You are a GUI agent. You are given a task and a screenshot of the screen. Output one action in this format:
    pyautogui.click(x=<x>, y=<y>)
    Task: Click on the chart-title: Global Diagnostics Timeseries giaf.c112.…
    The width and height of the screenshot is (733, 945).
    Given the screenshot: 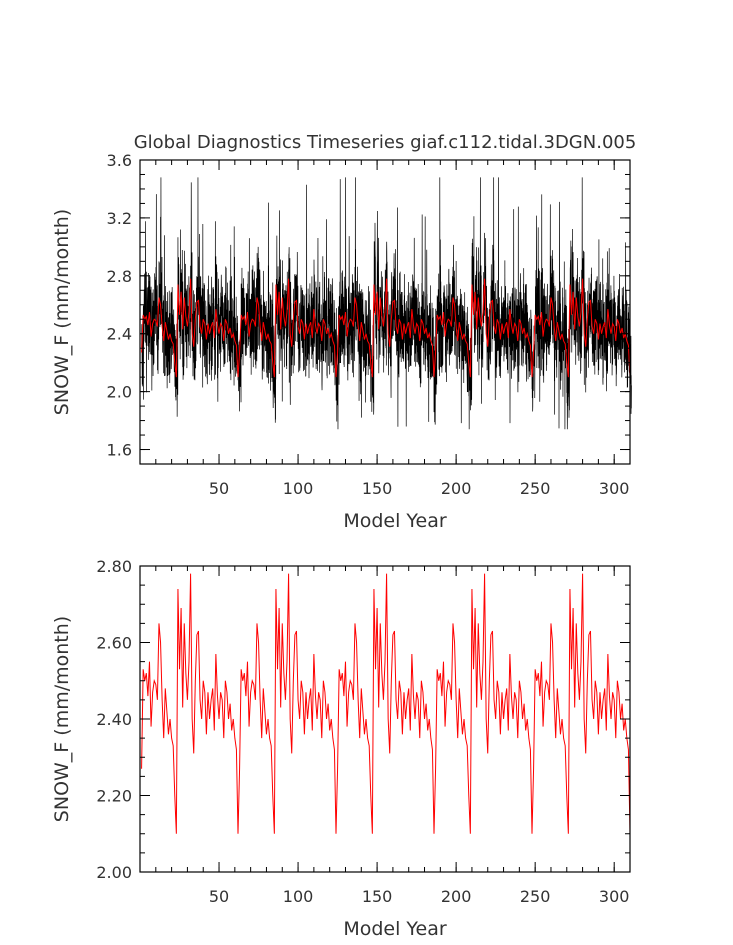 What is the action you would take?
    pyautogui.click(x=385, y=142)
    